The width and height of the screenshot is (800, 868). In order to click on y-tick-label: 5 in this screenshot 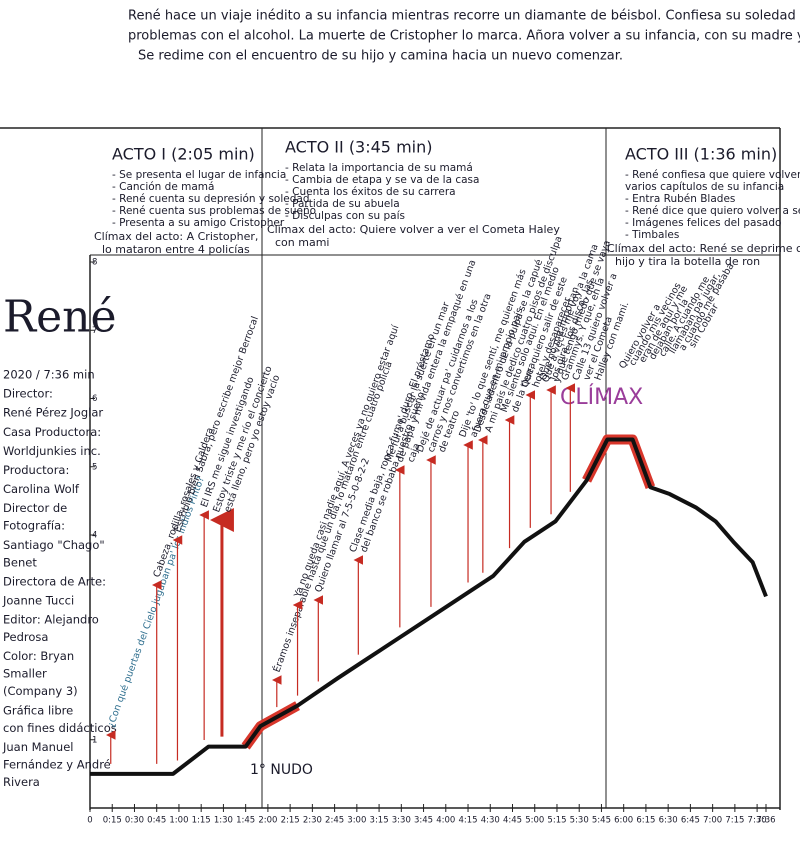, I will do `click(94, 467)`.